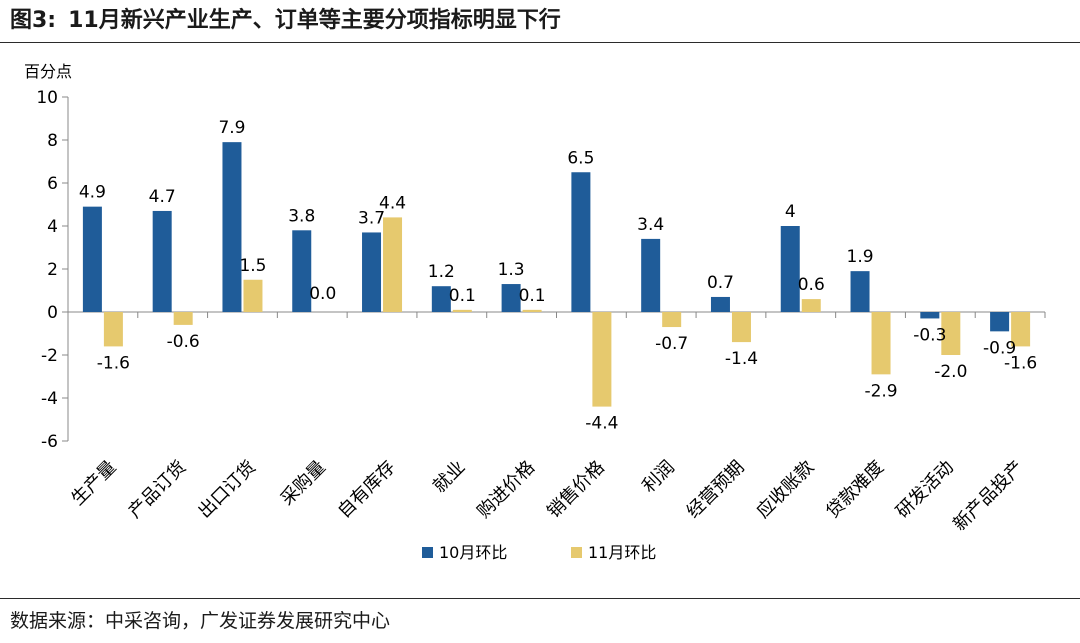  Describe the element at coordinates (786, 490) in the screenshot. I see `category-label-item-10: 应收账款` at that location.